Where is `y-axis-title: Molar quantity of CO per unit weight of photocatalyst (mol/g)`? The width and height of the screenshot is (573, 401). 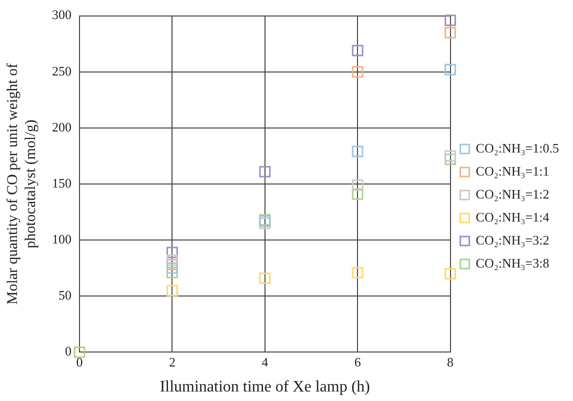
y-axis-title: Molar quantity of CO per unit weight of photocatalyst (mol/g) is located at coordinates (21, 184).